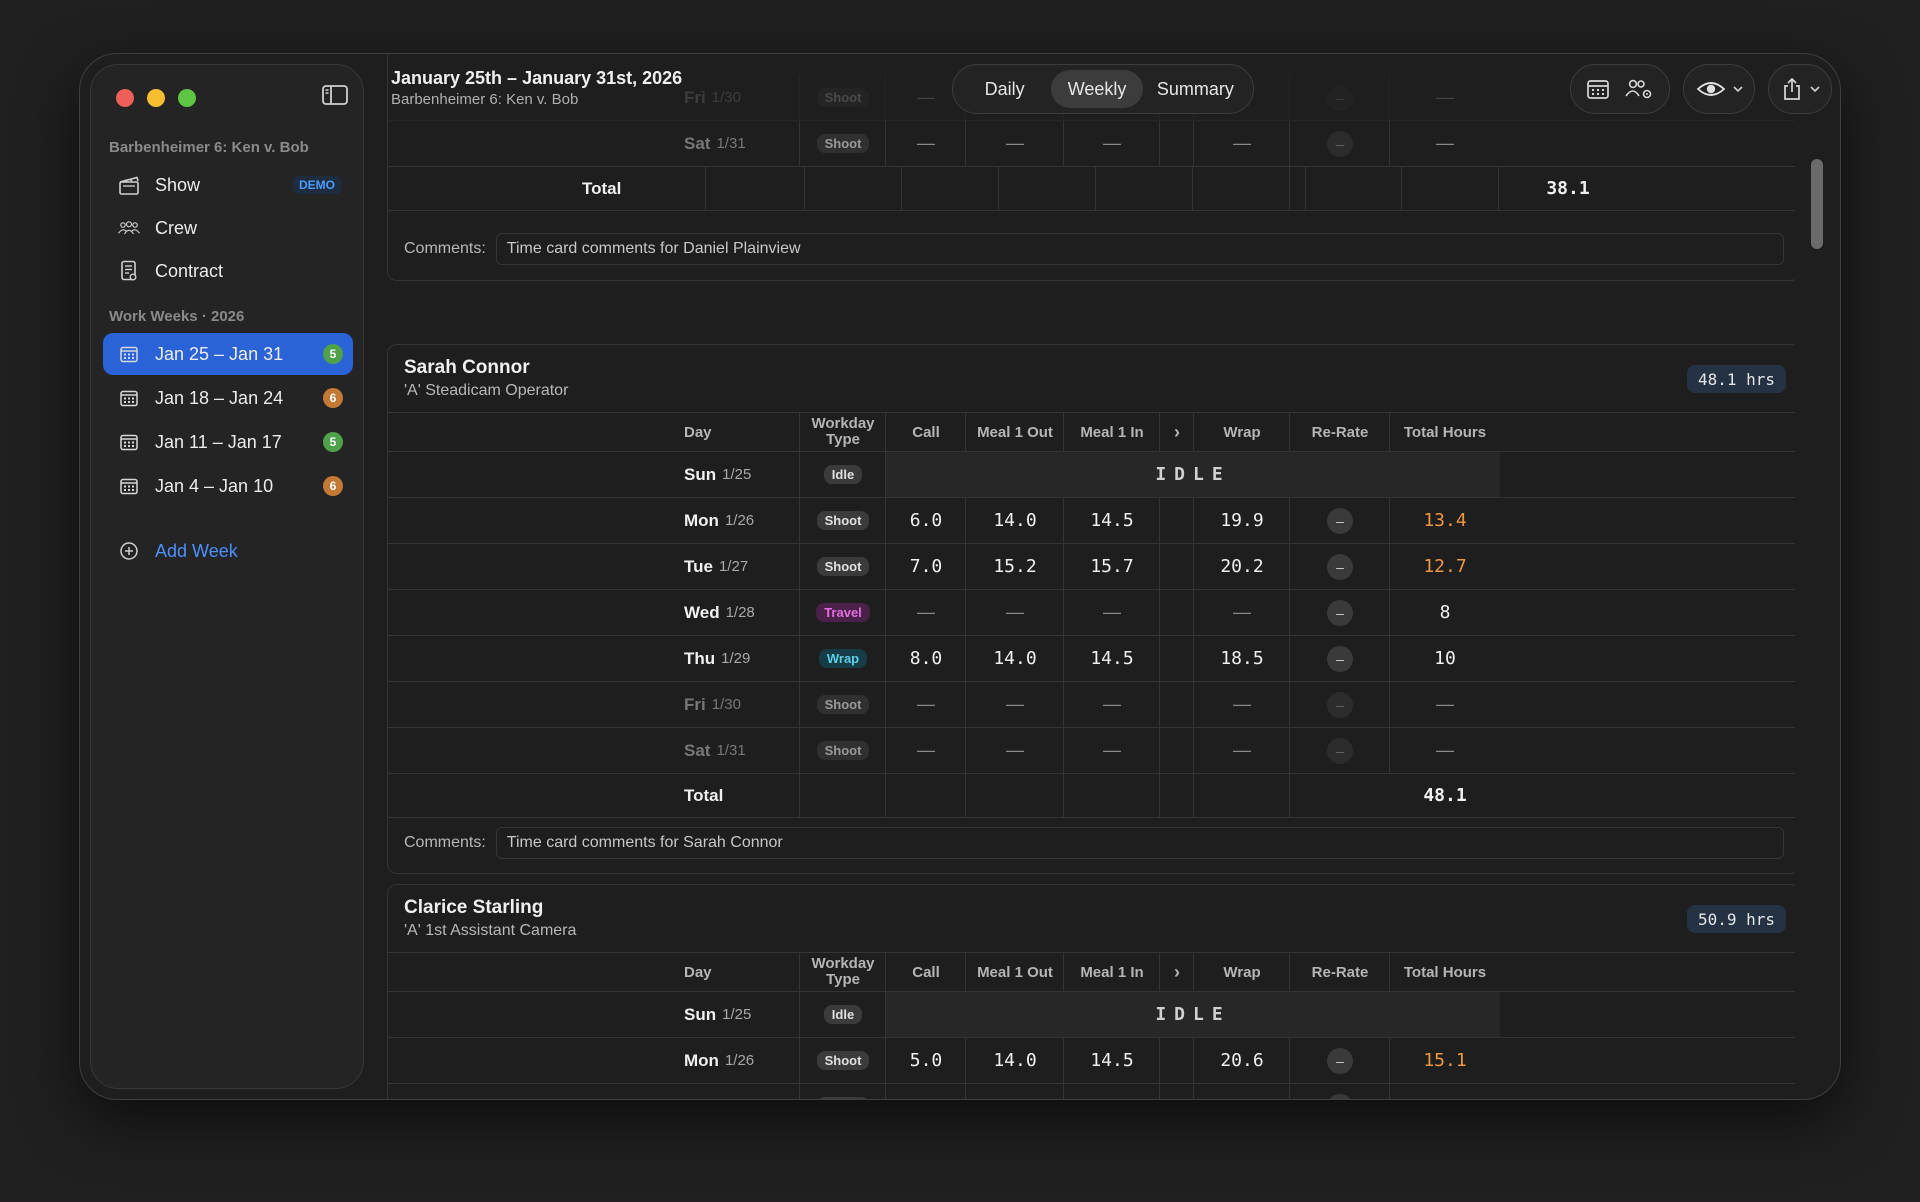 Image resolution: width=1920 pixels, height=1202 pixels. Describe the element at coordinates (733, 566) in the screenshot. I see `day-date: 1/27` at that location.